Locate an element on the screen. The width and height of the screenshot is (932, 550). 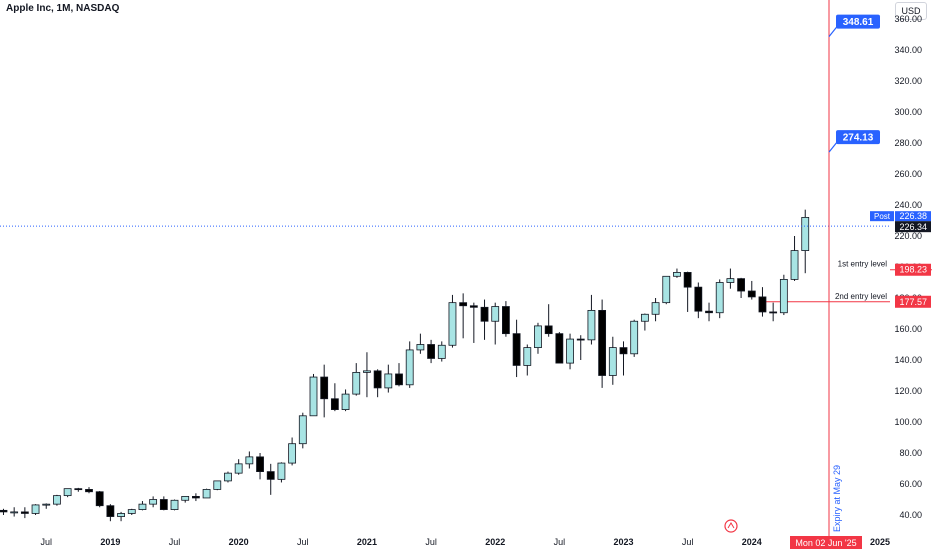
currency-button: USD is located at coordinates (911, 11).